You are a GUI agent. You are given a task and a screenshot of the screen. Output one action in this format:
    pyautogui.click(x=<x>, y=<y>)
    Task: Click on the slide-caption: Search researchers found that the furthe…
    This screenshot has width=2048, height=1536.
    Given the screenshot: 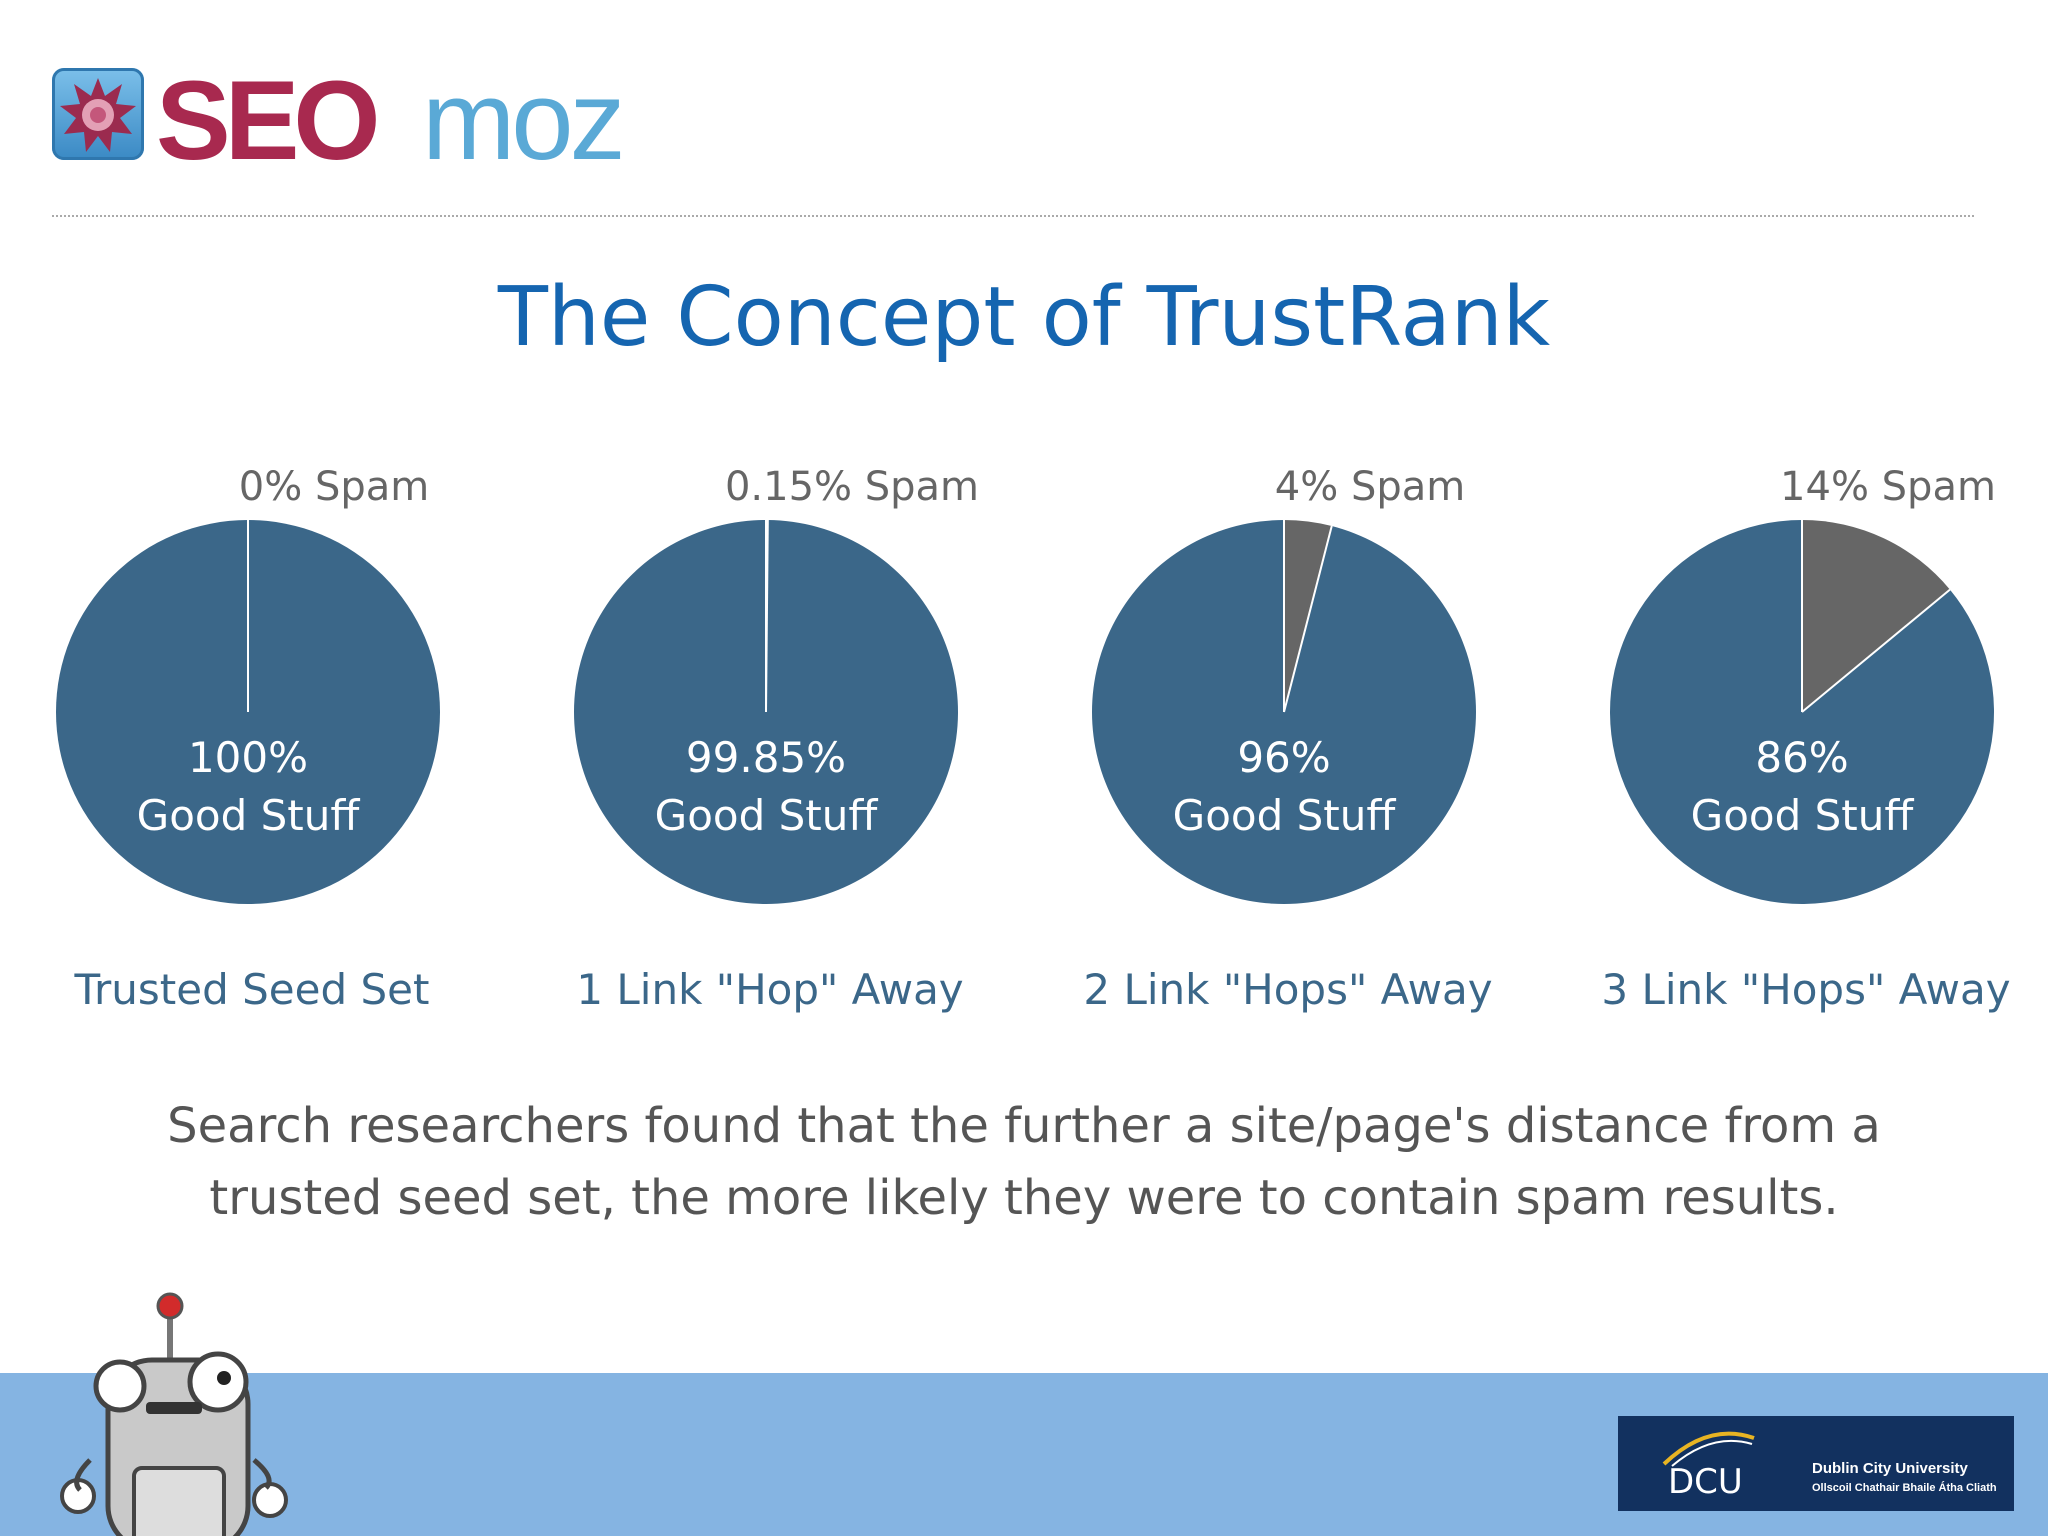 What is the action you would take?
    pyautogui.click(x=1024, y=1162)
    